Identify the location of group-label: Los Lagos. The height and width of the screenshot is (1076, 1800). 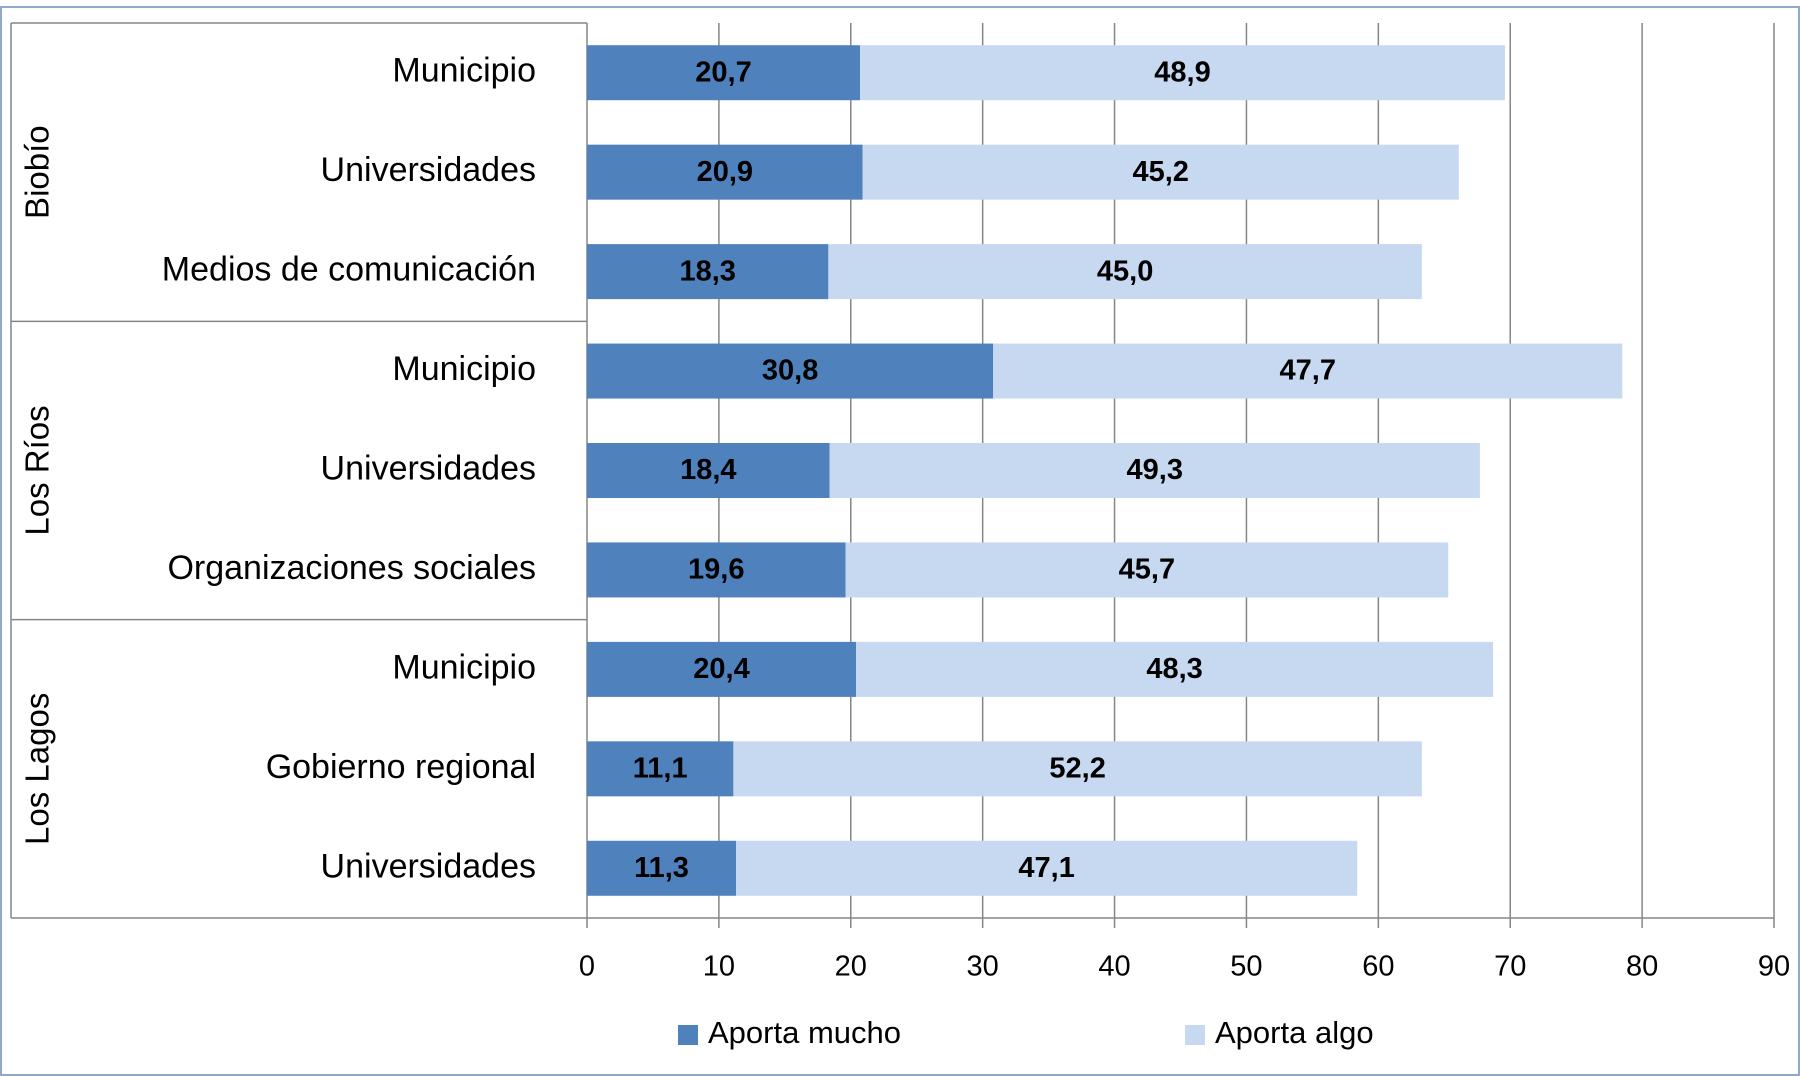
(37, 769).